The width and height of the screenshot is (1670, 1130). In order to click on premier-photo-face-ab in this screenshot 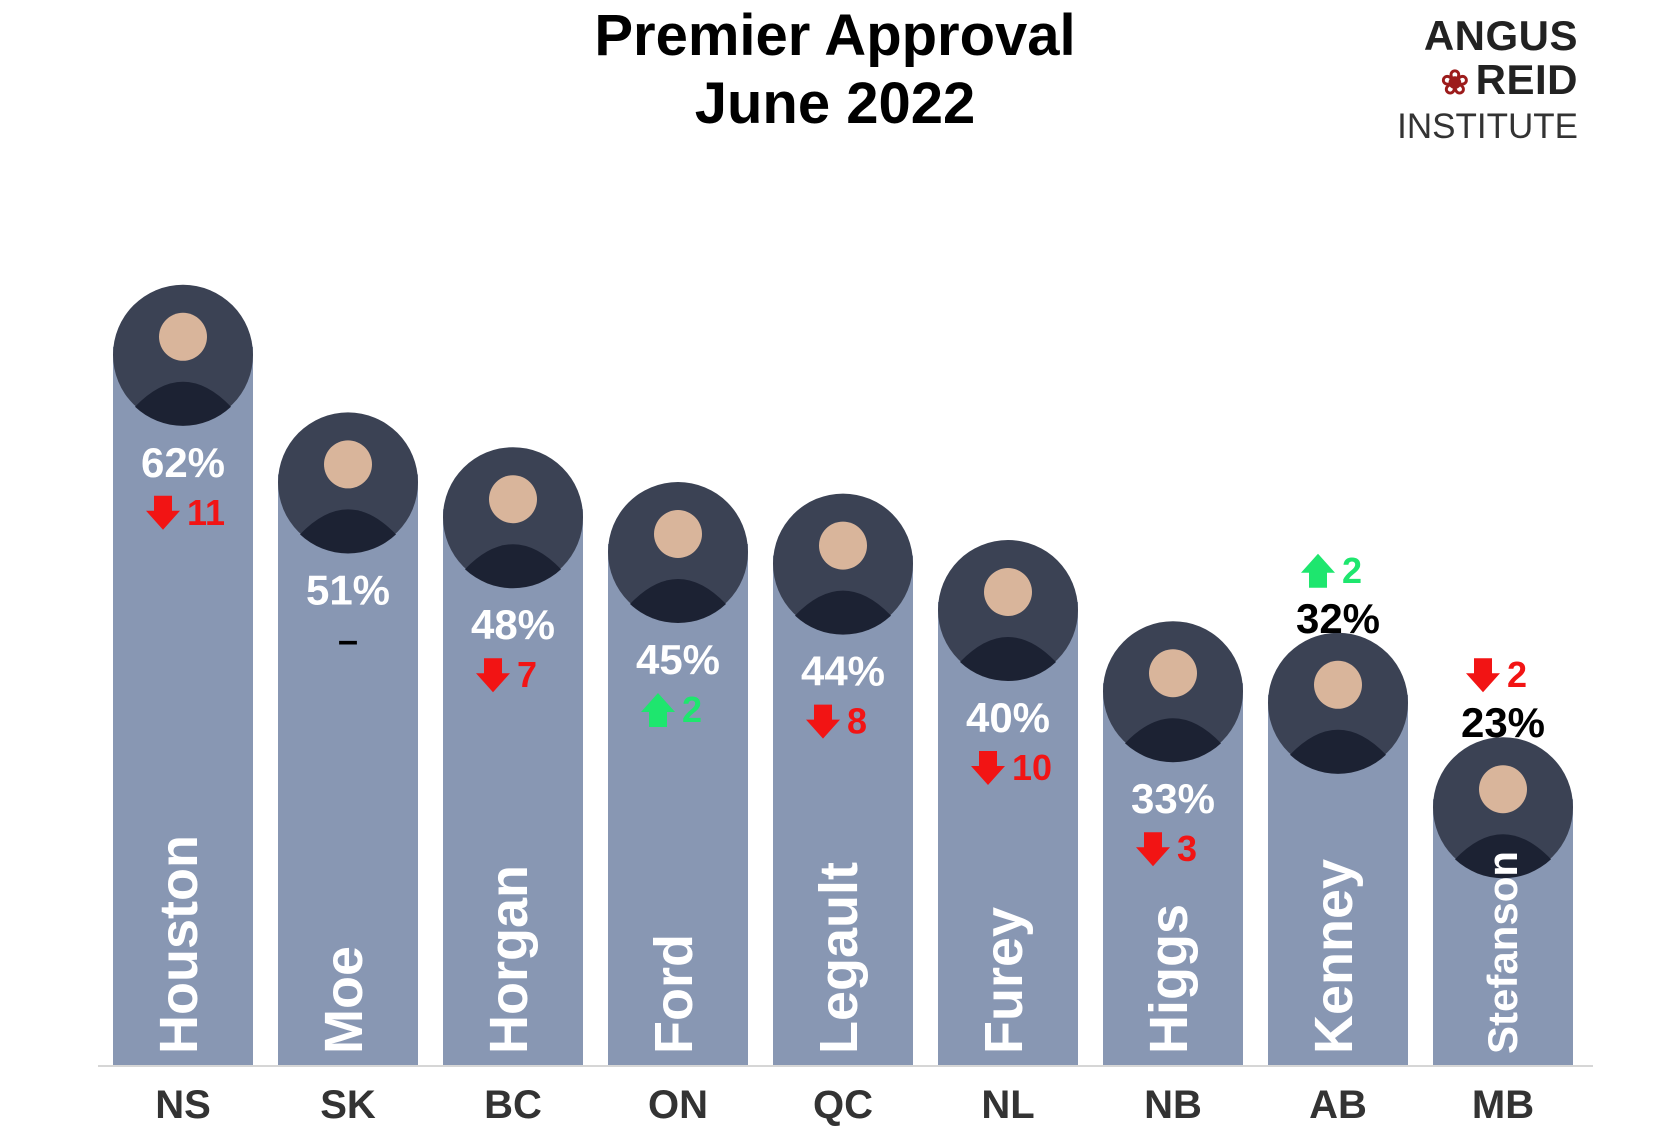, I will do `click(1338, 684)`.